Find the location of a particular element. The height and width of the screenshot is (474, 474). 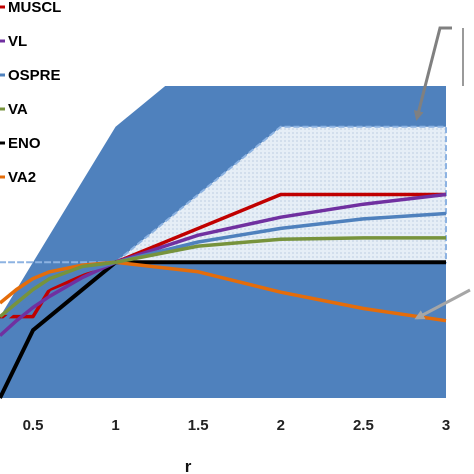

annotation-arrow-upper is located at coordinates (432, 73).